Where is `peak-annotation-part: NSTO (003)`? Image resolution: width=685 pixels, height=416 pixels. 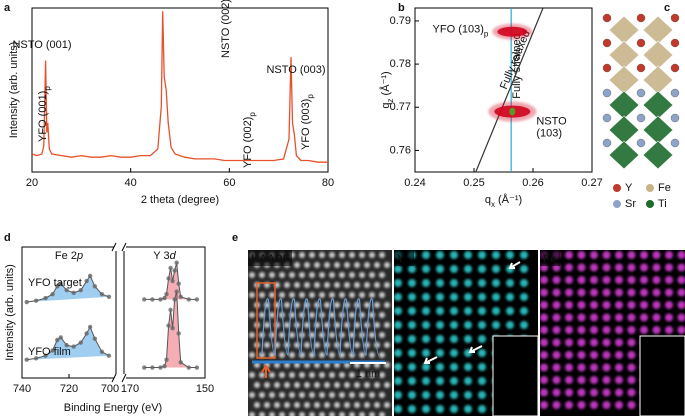
peak-annotation-part: NSTO (003) is located at coordinates (295, 70).